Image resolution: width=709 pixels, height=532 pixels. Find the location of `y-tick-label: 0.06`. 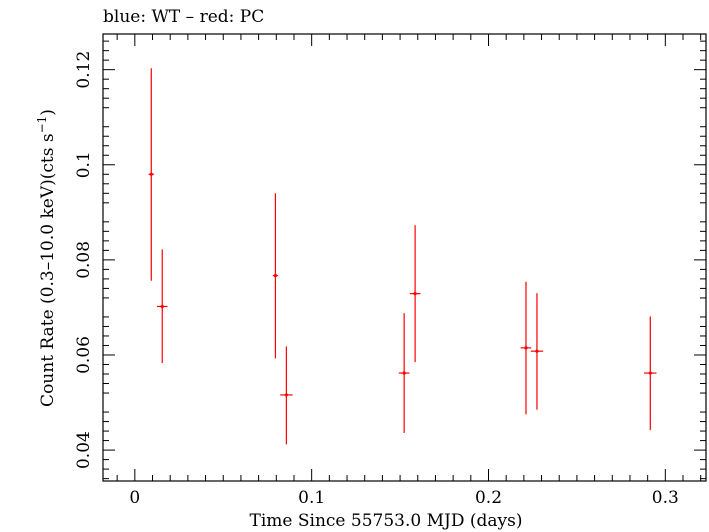

y-tick-label: 0.06 is located at coordinates (84, 355).